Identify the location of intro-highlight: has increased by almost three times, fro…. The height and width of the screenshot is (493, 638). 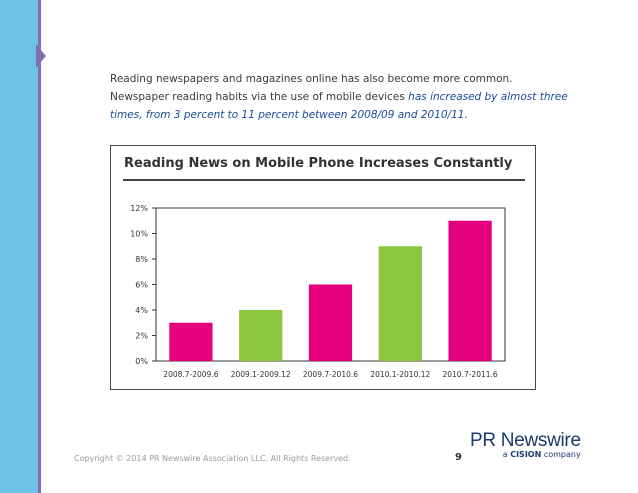
(339, 106).